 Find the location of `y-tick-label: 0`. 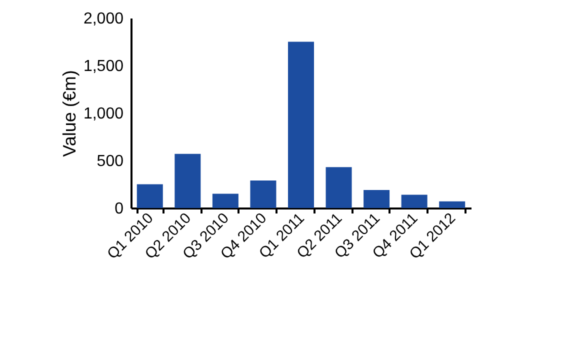

y-tick-label: 0 is located at coordinates (119, 209).